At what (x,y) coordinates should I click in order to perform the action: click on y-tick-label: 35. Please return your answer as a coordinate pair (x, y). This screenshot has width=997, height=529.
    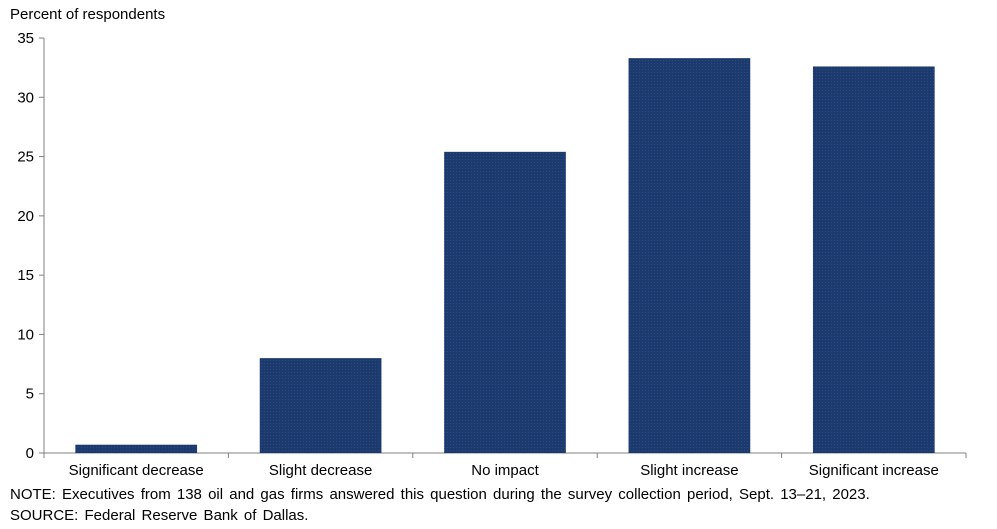
    Looking at the image, I should click on (25, 38).